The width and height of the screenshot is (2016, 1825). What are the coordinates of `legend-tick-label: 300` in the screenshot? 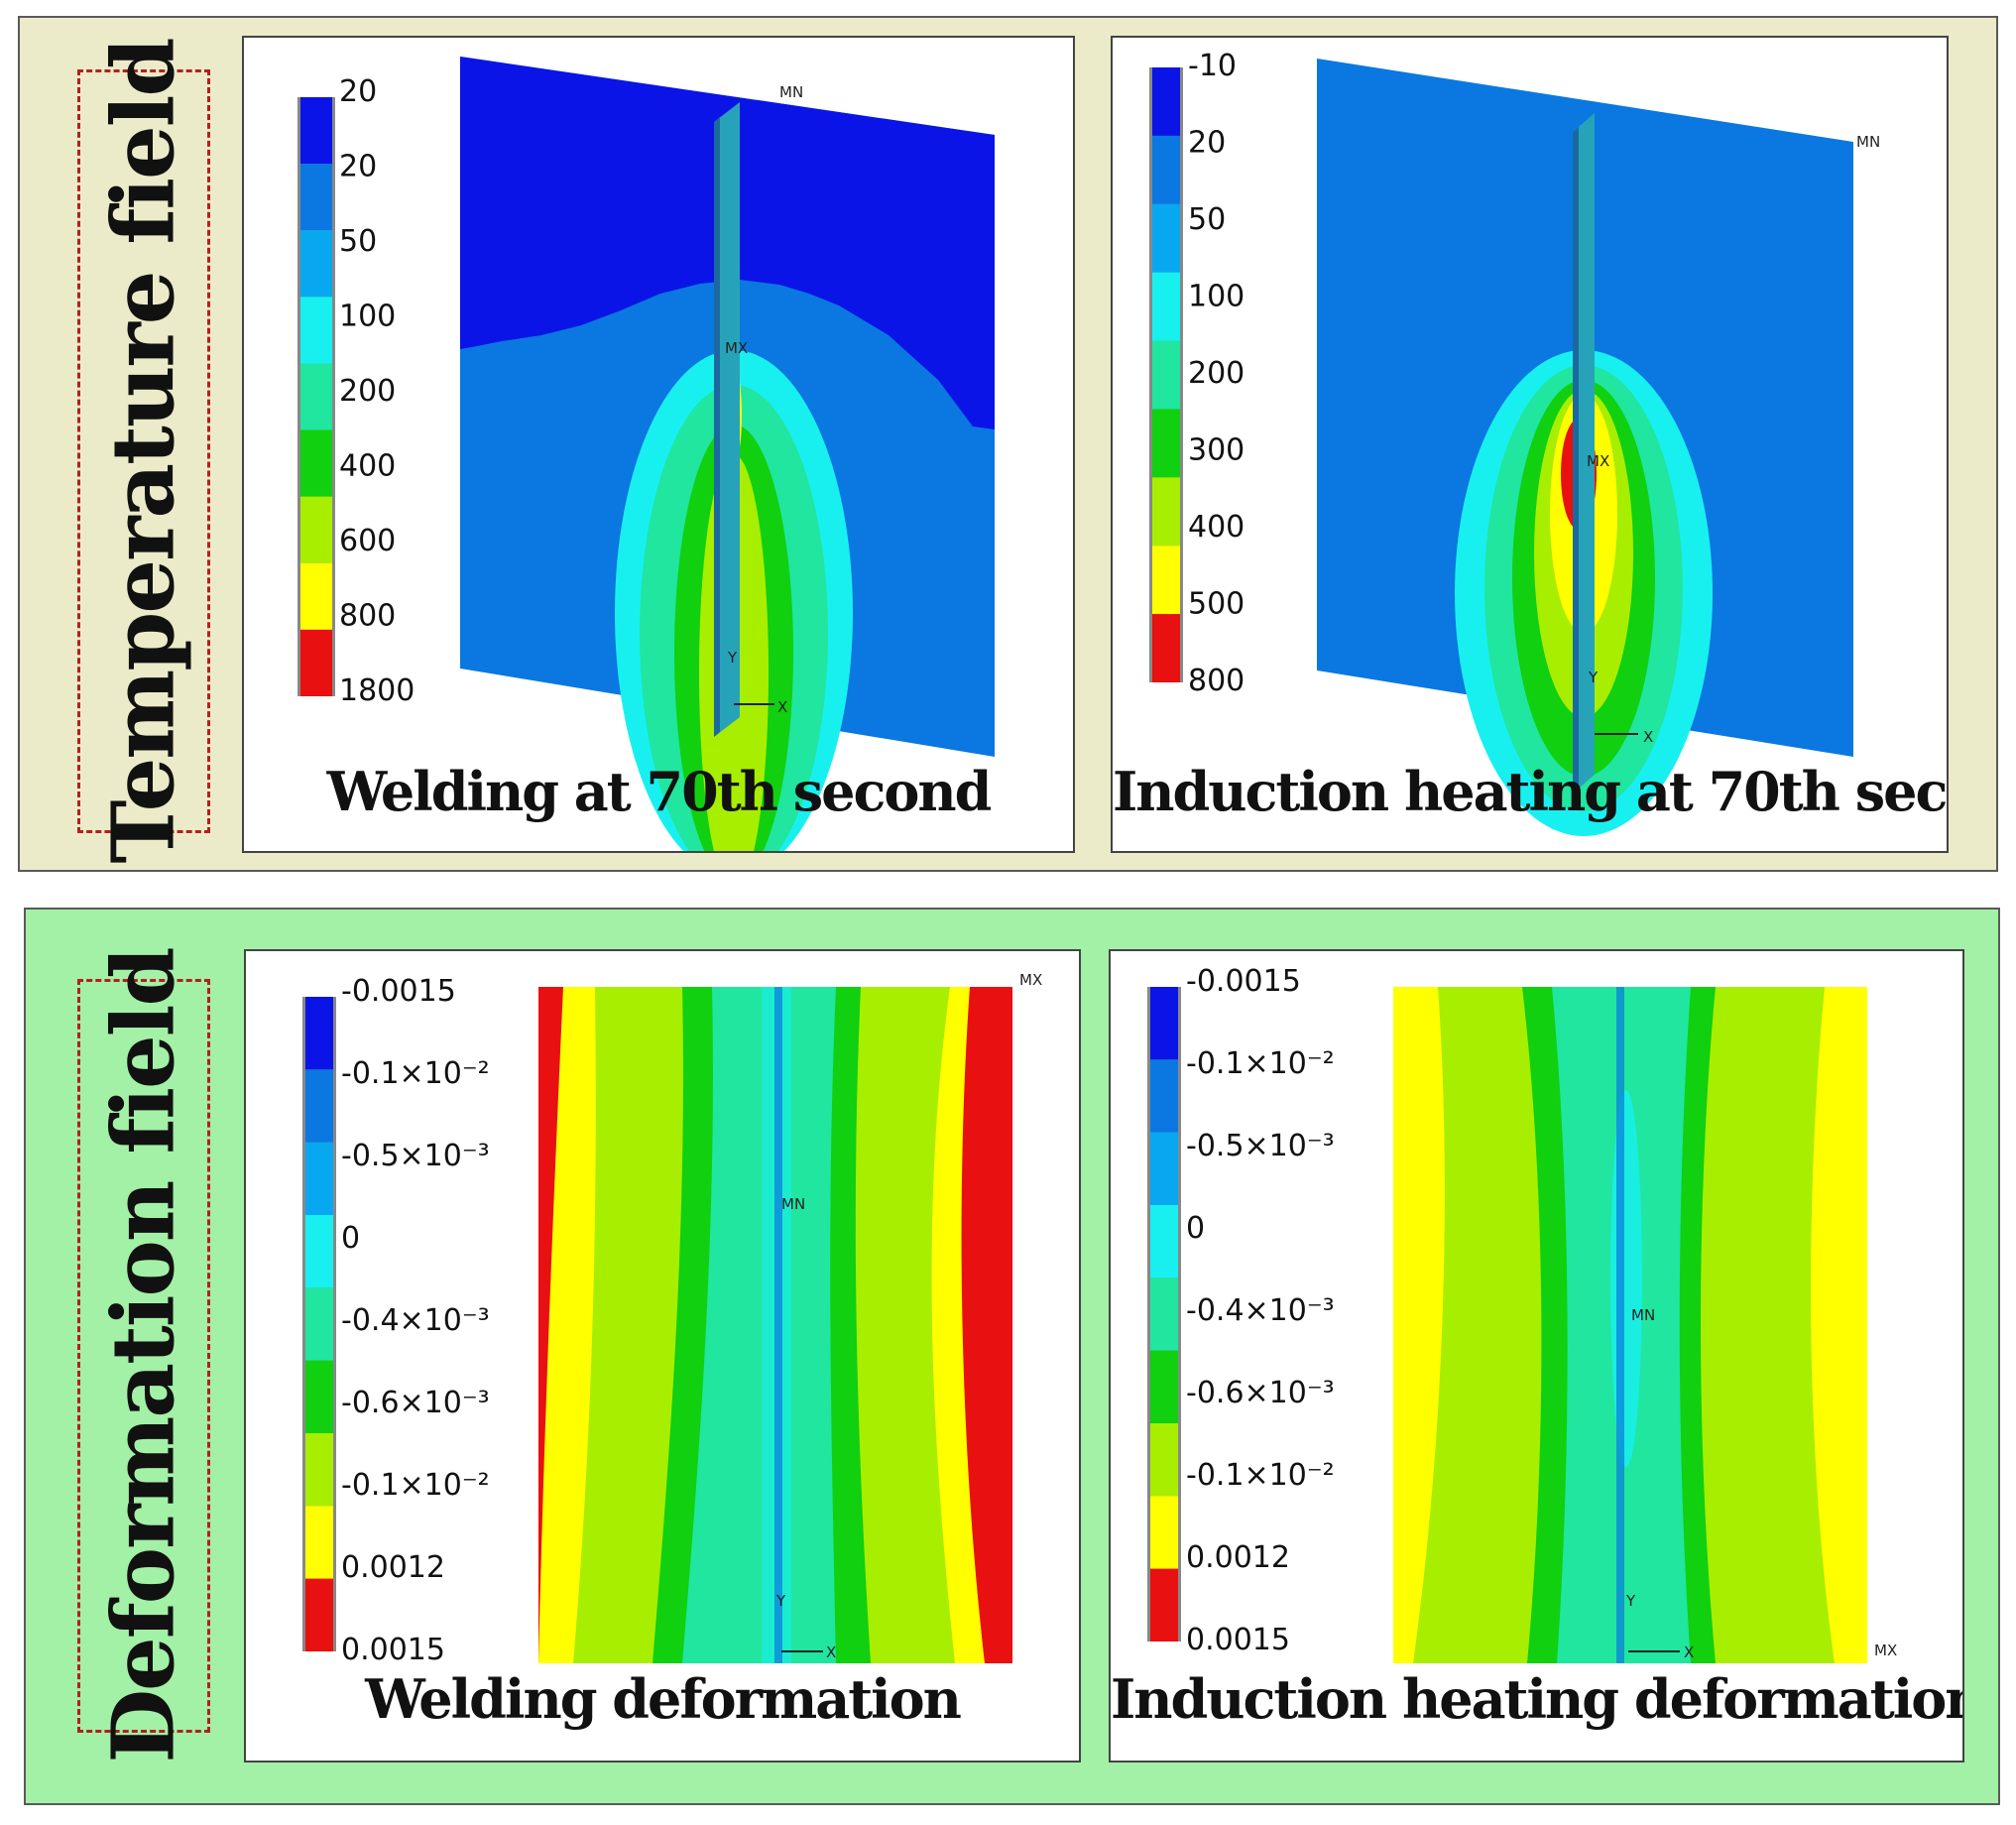 It's located at (1216, 451).